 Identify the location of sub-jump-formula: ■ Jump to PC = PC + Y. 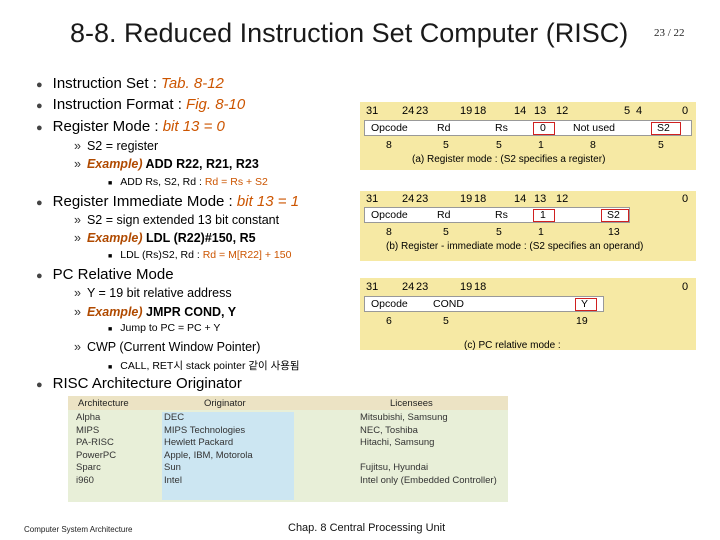
(164, 328).